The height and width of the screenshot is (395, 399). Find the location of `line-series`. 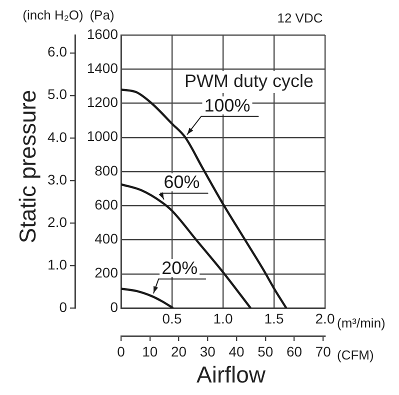

line-series is located at coordinates (147, 298).